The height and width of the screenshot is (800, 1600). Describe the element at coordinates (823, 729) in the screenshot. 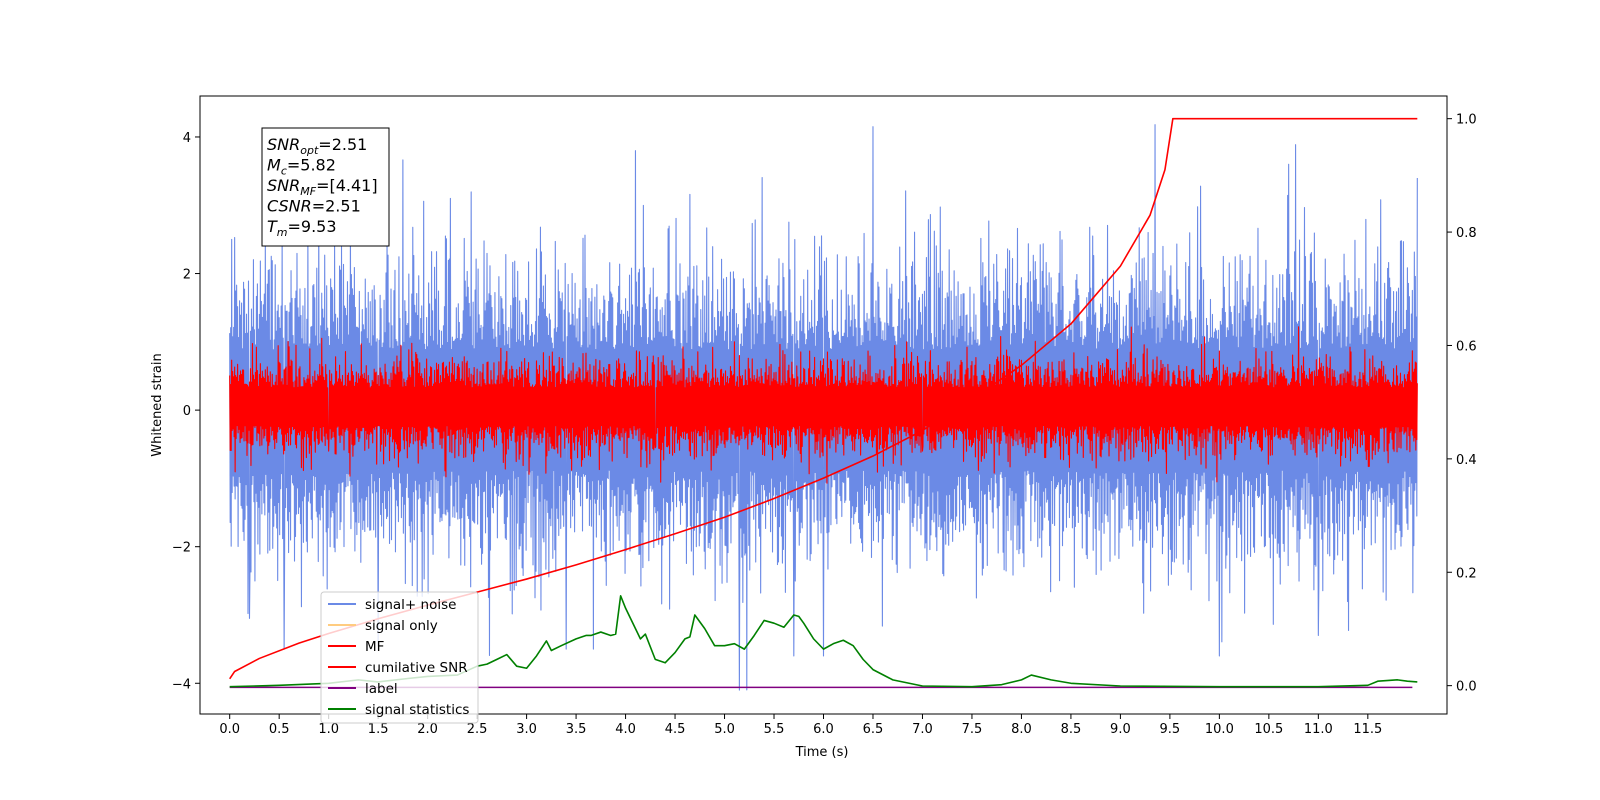

I see `x-tick-label: 6.0` at that location.